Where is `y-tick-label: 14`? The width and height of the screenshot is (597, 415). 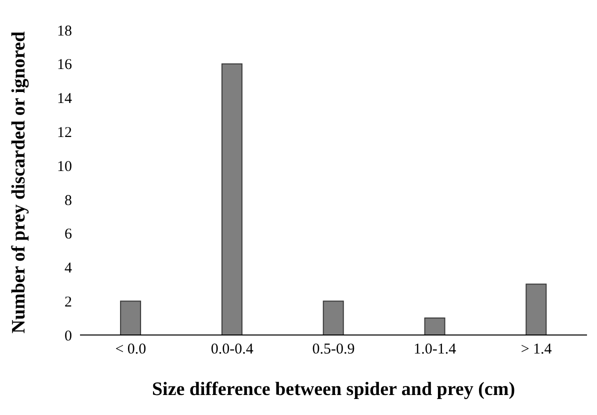 y-tick-label: 14 is located at coordinates (64, 99).